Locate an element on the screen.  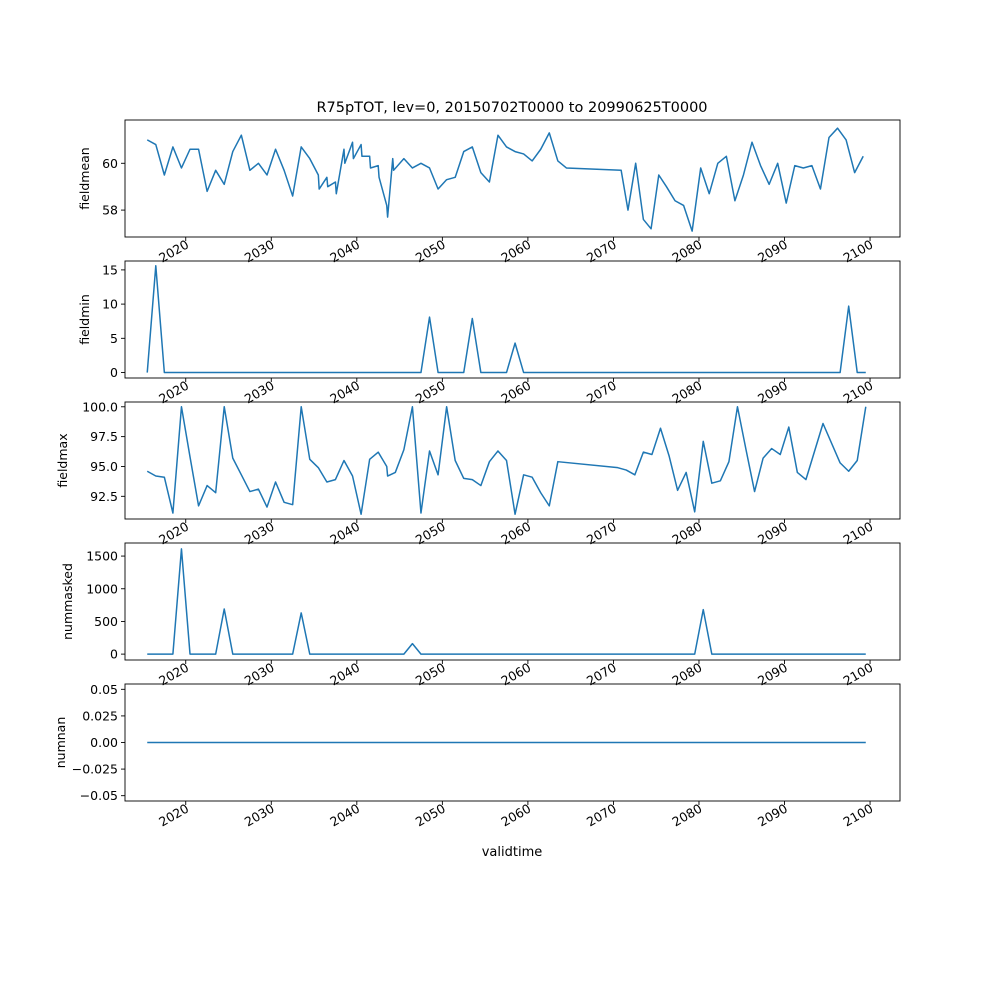
y-tick-label: 58 is located at coordinates (110, 210).